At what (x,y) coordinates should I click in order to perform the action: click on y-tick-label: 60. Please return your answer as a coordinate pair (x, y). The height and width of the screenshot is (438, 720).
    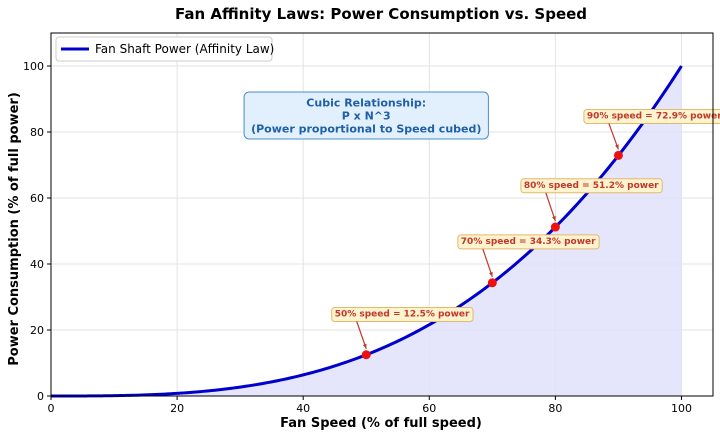
    Looking at the image, I should click on (37, 198).